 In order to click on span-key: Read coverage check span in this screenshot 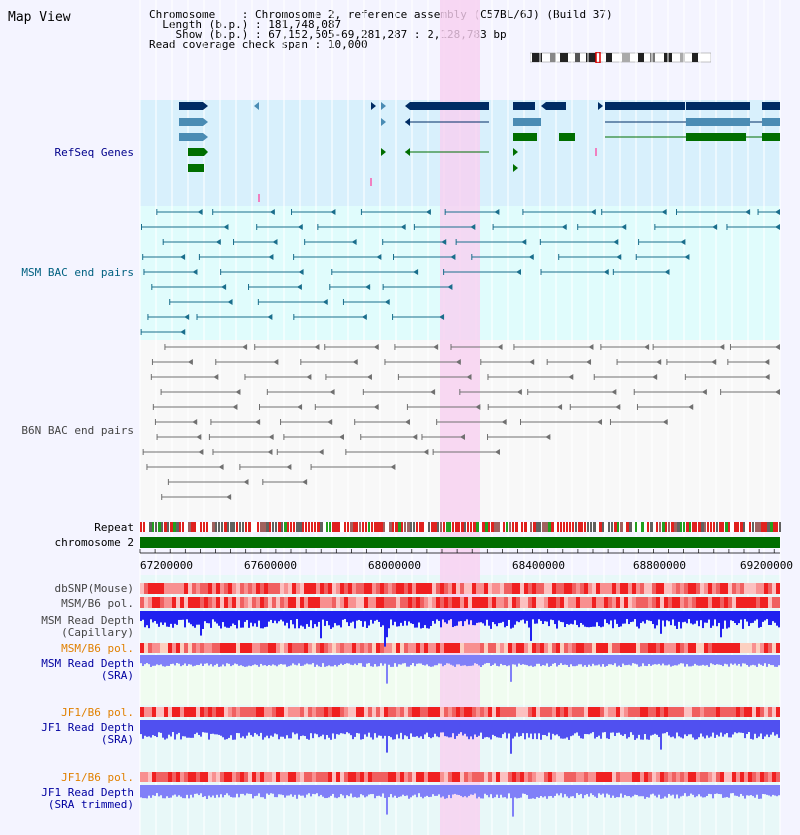, I will do `click(228, 44)`.